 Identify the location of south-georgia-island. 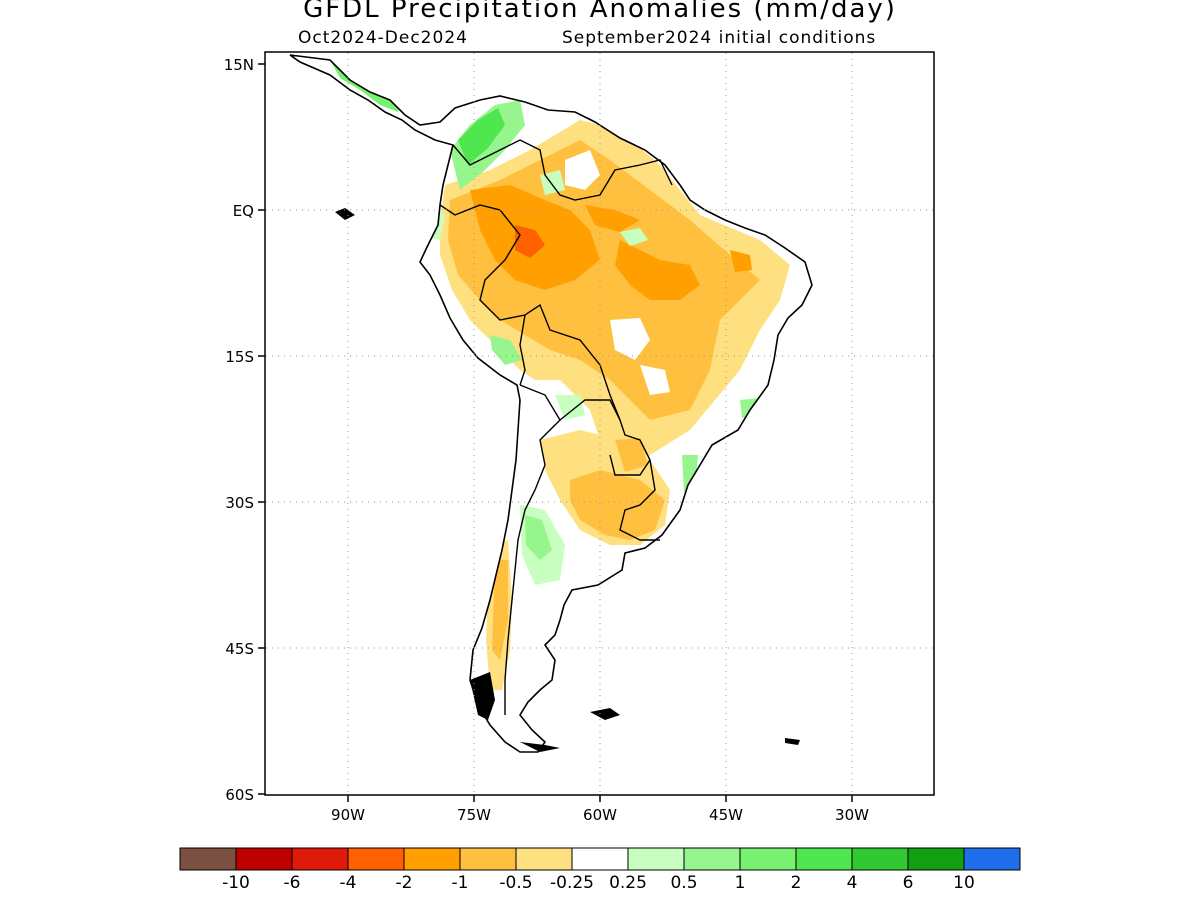
(792, 741).